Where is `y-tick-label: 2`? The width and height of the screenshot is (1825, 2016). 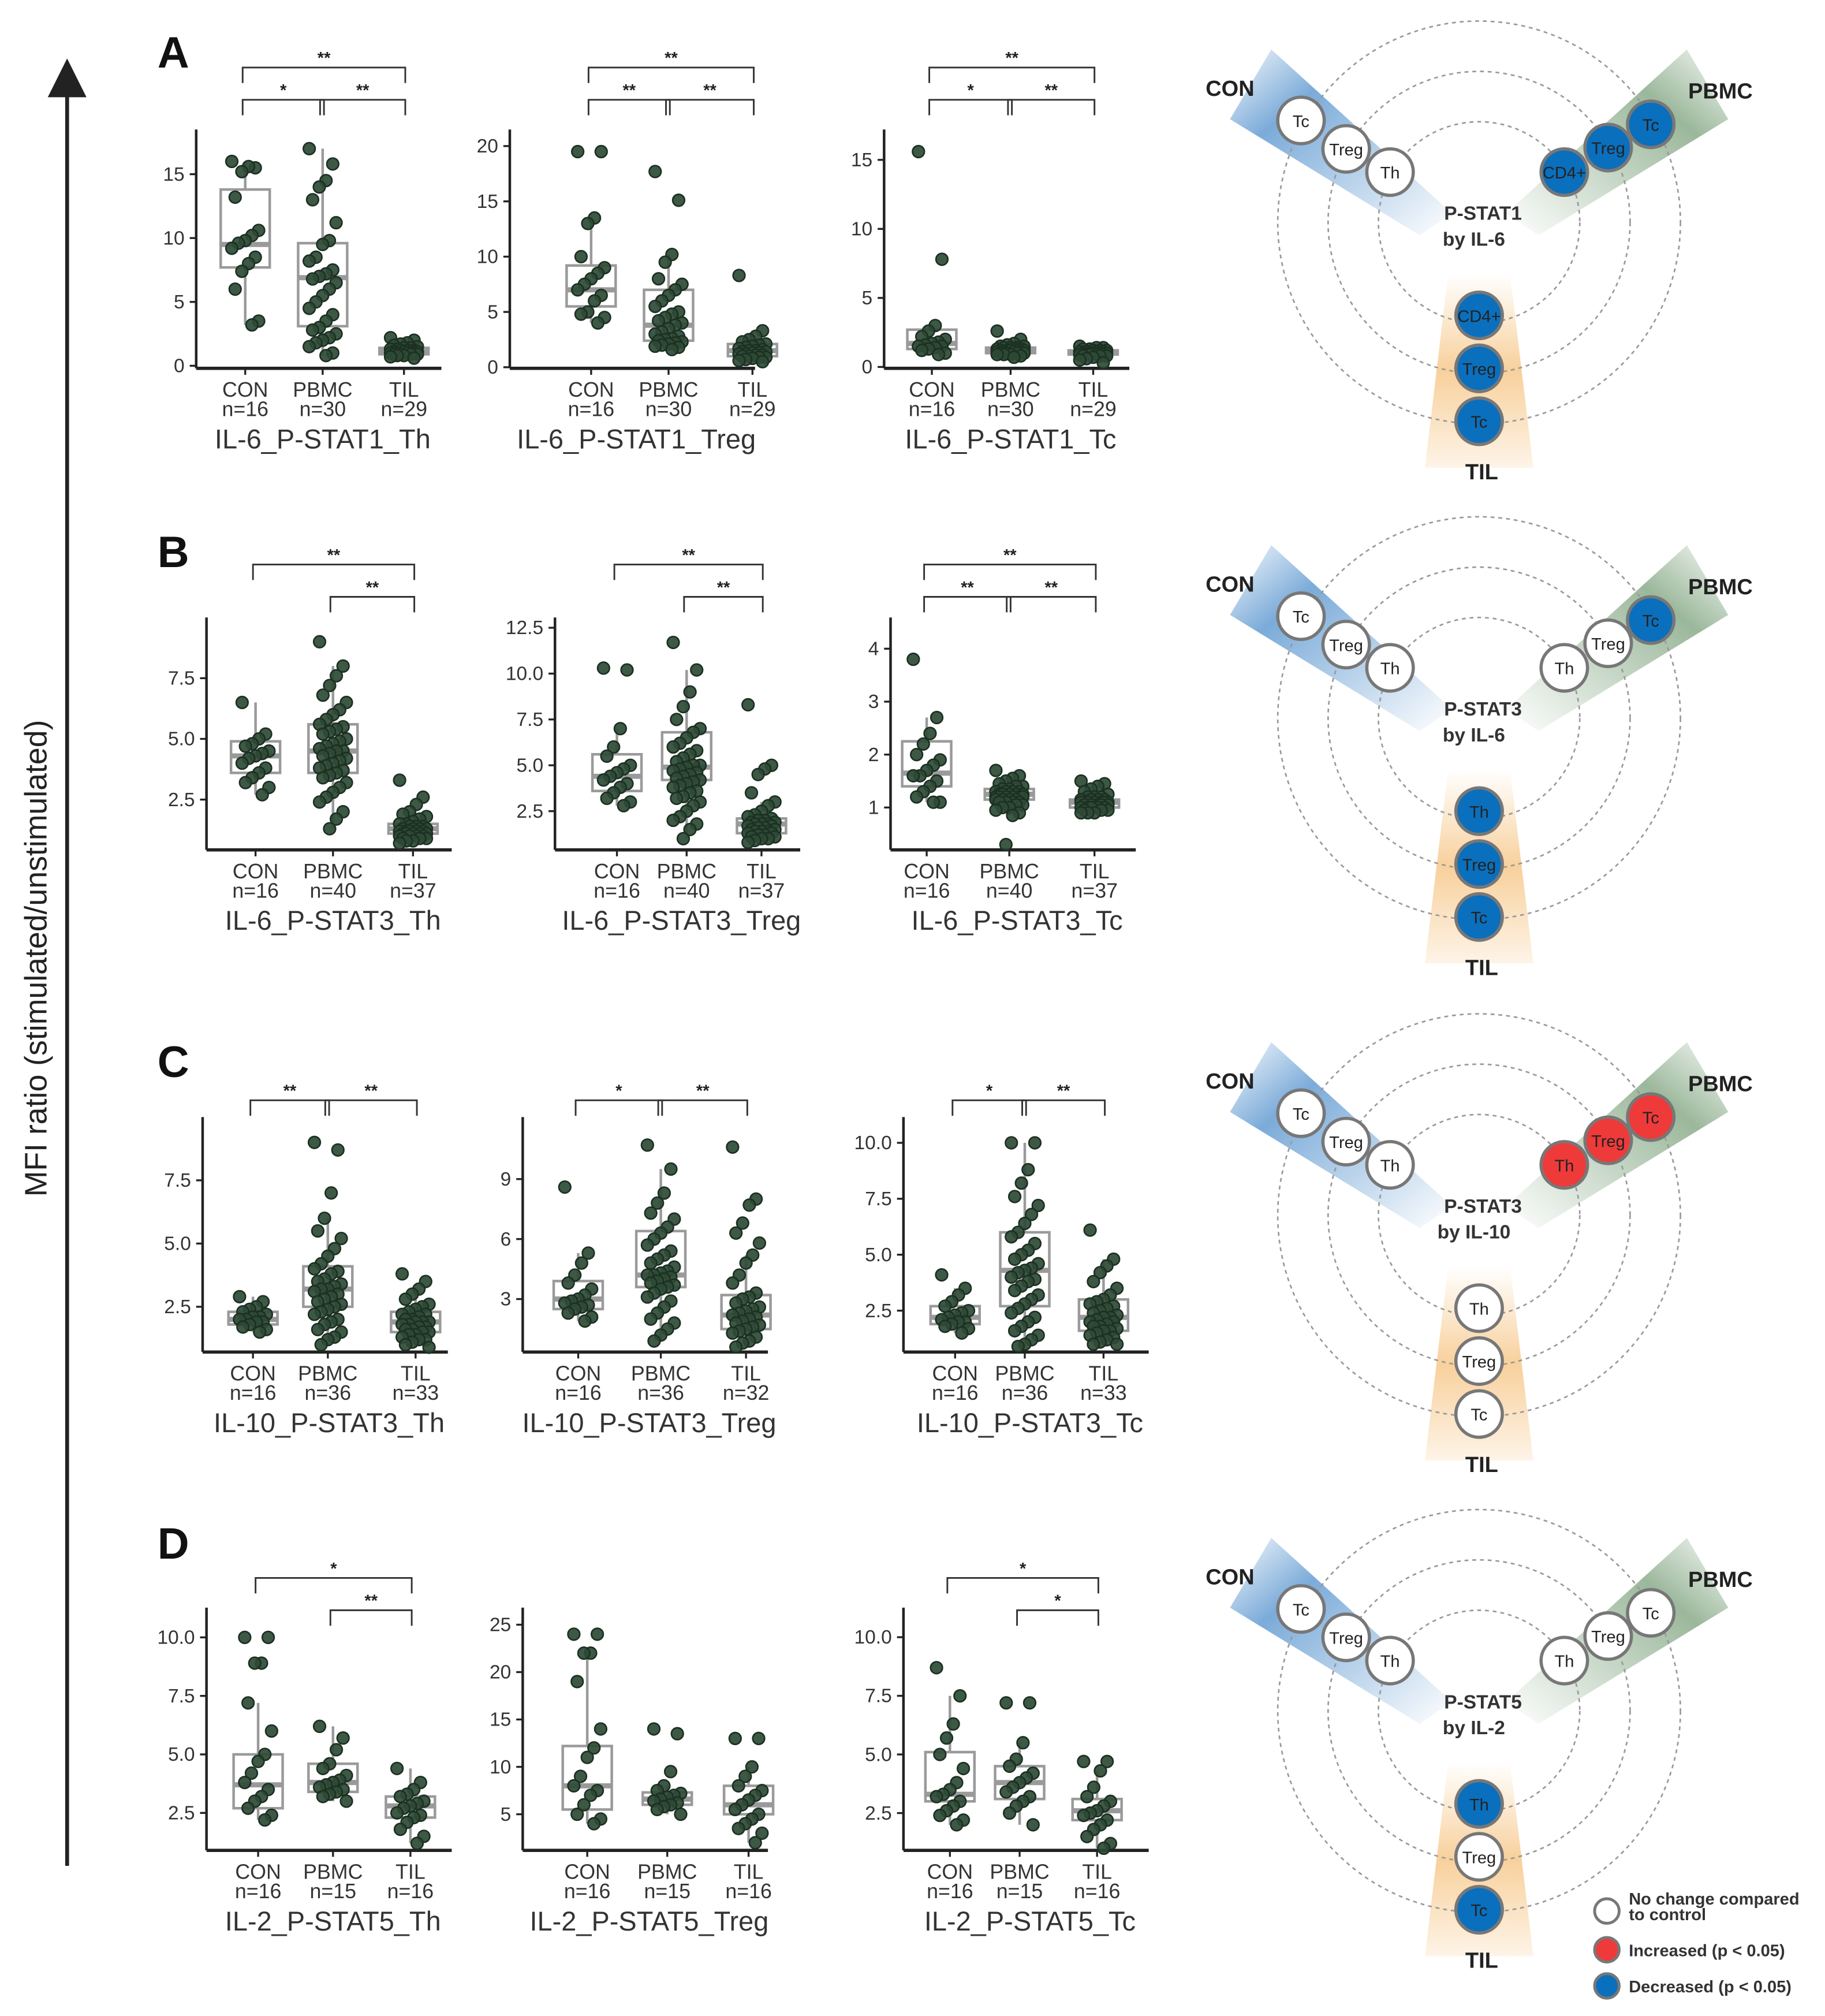
y-tick-label: 2 is located at coordinates (873, 755).